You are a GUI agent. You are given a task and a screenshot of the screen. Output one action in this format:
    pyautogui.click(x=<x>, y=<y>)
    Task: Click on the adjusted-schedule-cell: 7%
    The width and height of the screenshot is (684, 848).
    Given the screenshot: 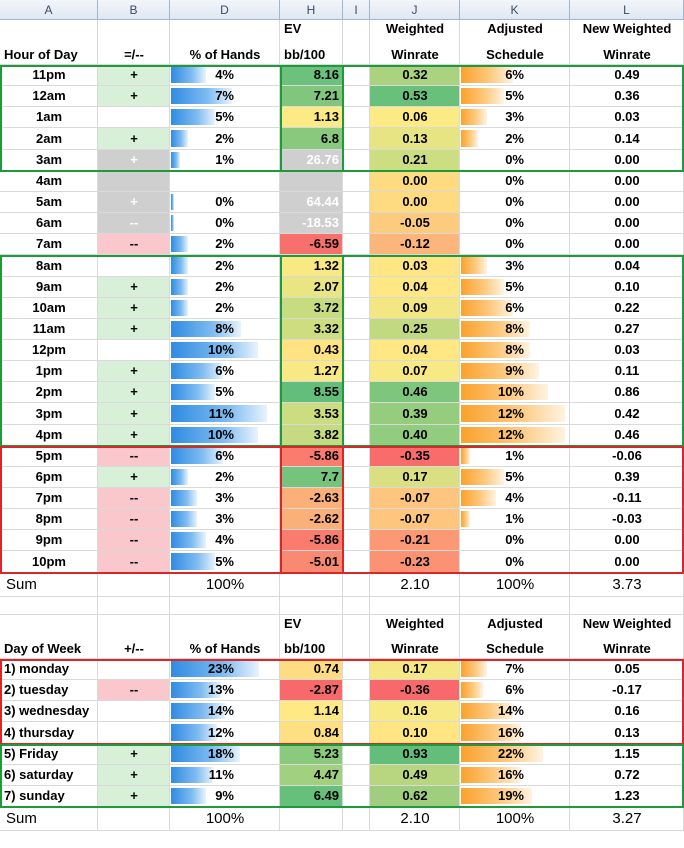 What is the action you would take?
    pyautogui.click(x=515, y=669)
    